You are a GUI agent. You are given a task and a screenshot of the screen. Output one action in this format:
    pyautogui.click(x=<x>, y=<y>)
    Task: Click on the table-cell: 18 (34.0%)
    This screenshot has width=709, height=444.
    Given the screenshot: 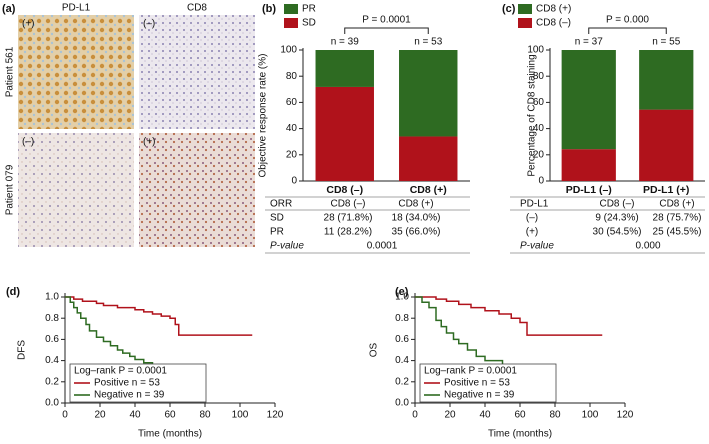 What is the action you would take?
    pyautogui.click(x=416, y=218)
    